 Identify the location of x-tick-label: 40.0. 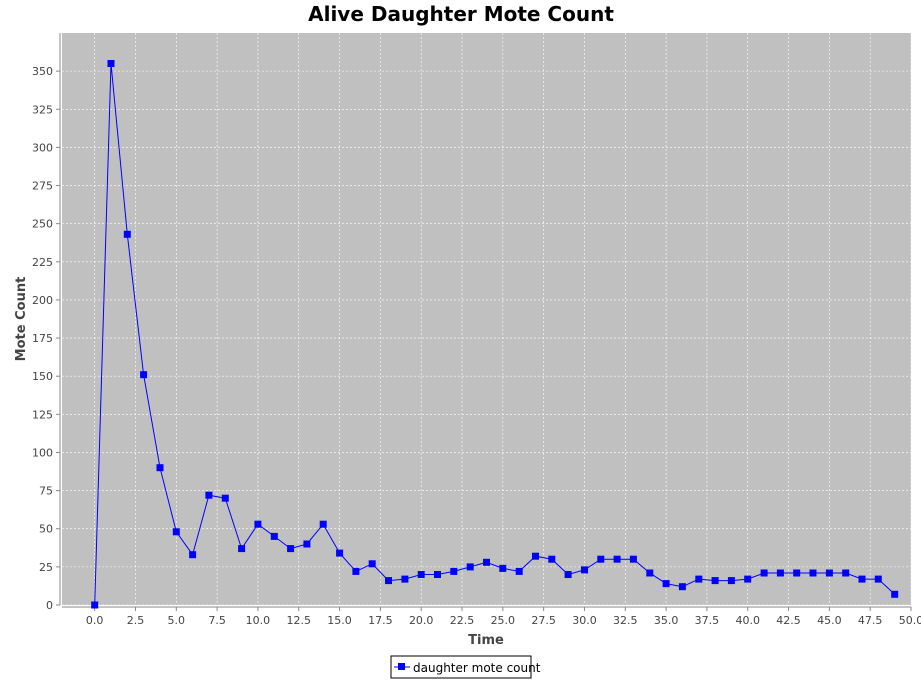
(747, 620).